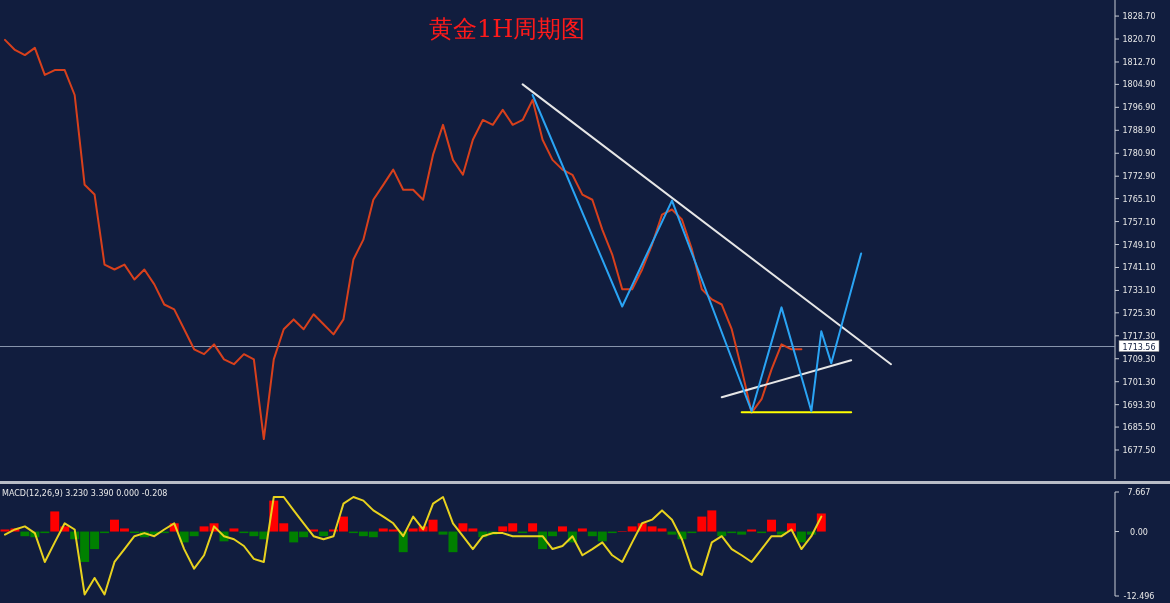 The width and height of the screenshot is (1170, 603). Describe the element at coordinates (1139, 405) in the screenshot. I see `y-tick-label: 1693.30` at that location.